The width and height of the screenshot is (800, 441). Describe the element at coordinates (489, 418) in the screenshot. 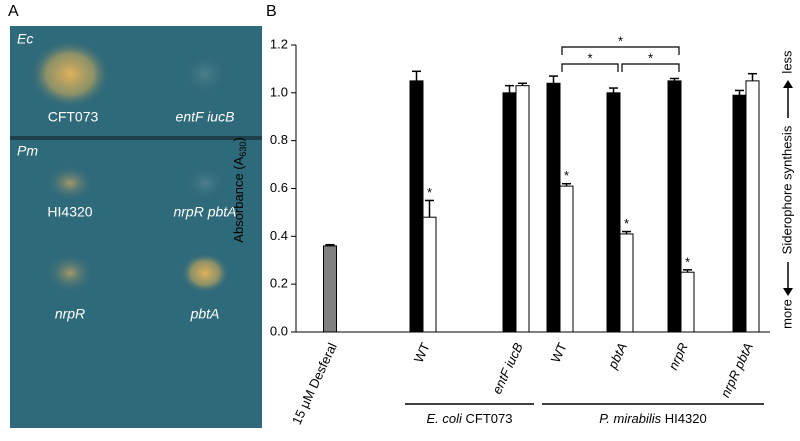

I see `group-label-text: CFT073` at that location.